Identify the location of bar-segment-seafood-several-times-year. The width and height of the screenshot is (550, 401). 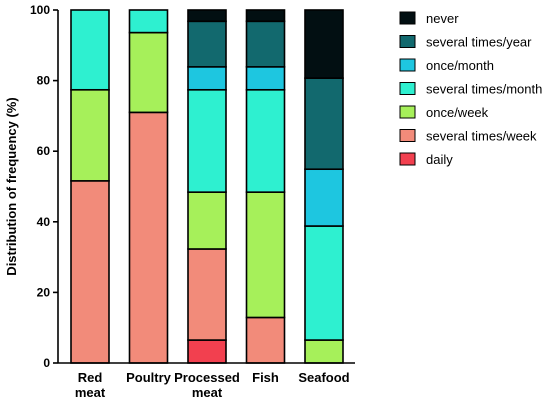
(324, 124).